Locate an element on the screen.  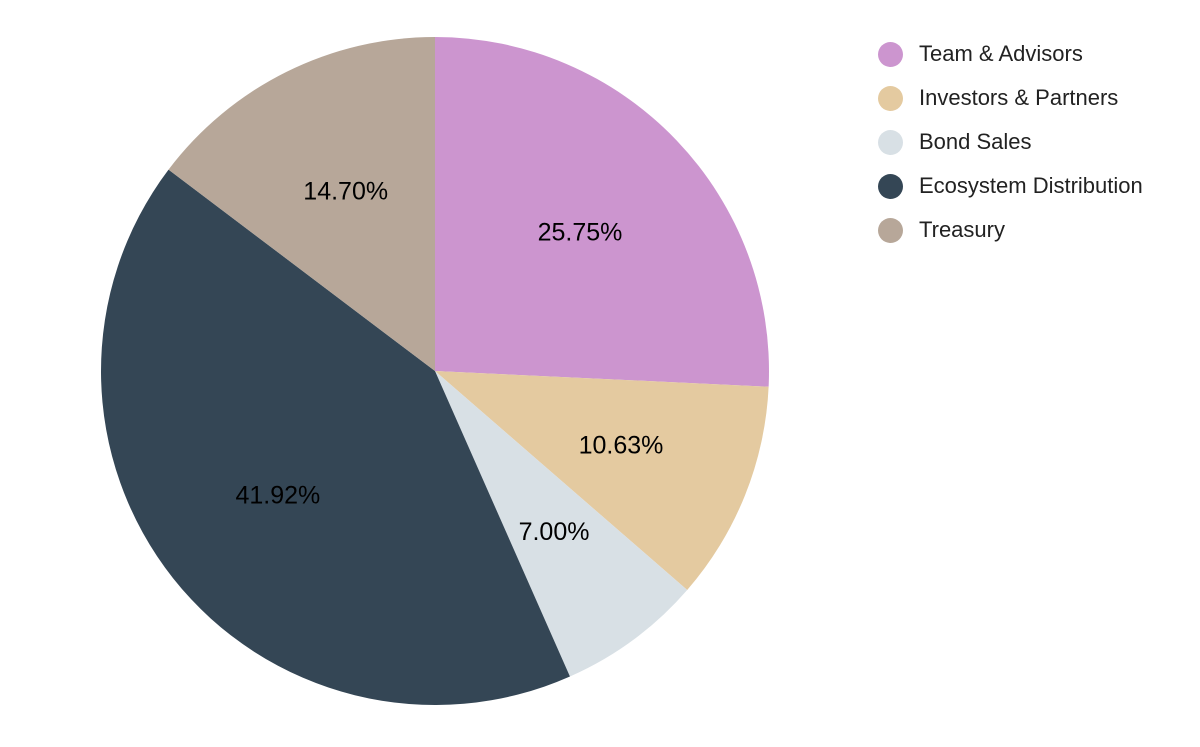
legend-label: Investors & Partners is located at coordinates (1019, 97).